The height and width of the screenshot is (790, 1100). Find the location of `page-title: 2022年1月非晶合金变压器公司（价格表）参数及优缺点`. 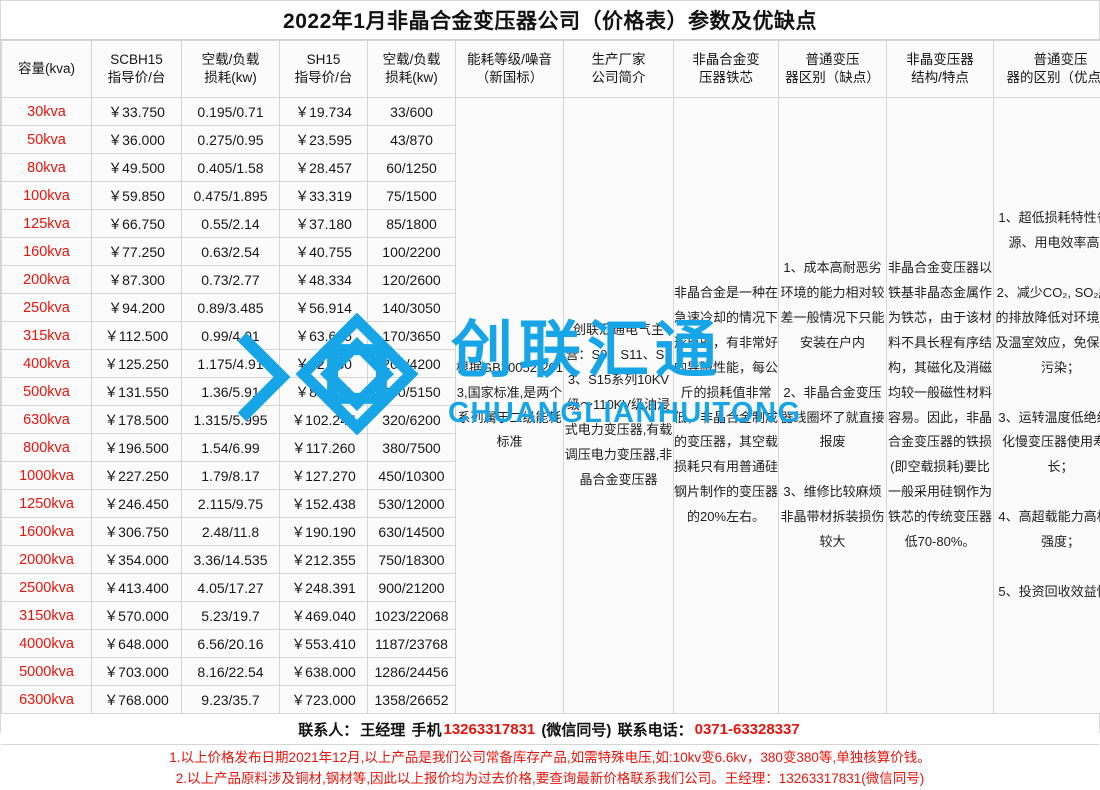

page-title: 2022年1月非晶合金变压器公司（价格表）参数及优缺点 is located at coordinates (550, 20).